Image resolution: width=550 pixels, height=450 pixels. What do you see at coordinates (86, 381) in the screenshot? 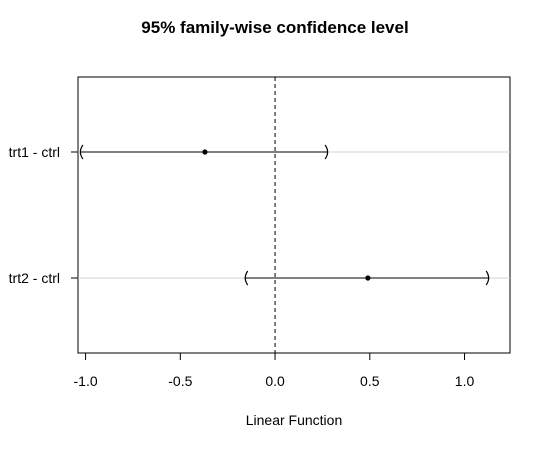
I see `x-tick-label: -1.0` at bounding box center [86, 381].